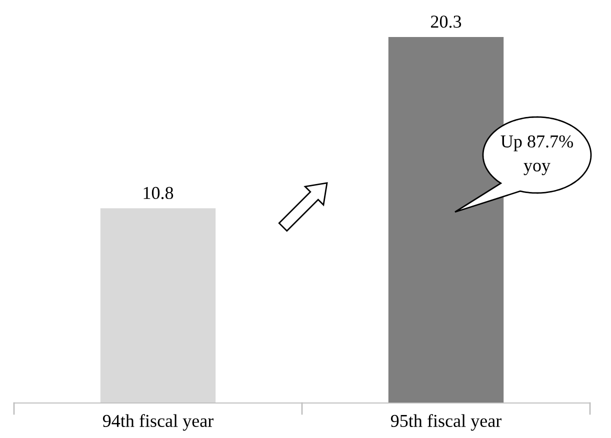  What do you see at coordinates (446, 422) in the screenshot?
I see `x-tick-label: 95th fiscal year` at bounding box center [446, 422].